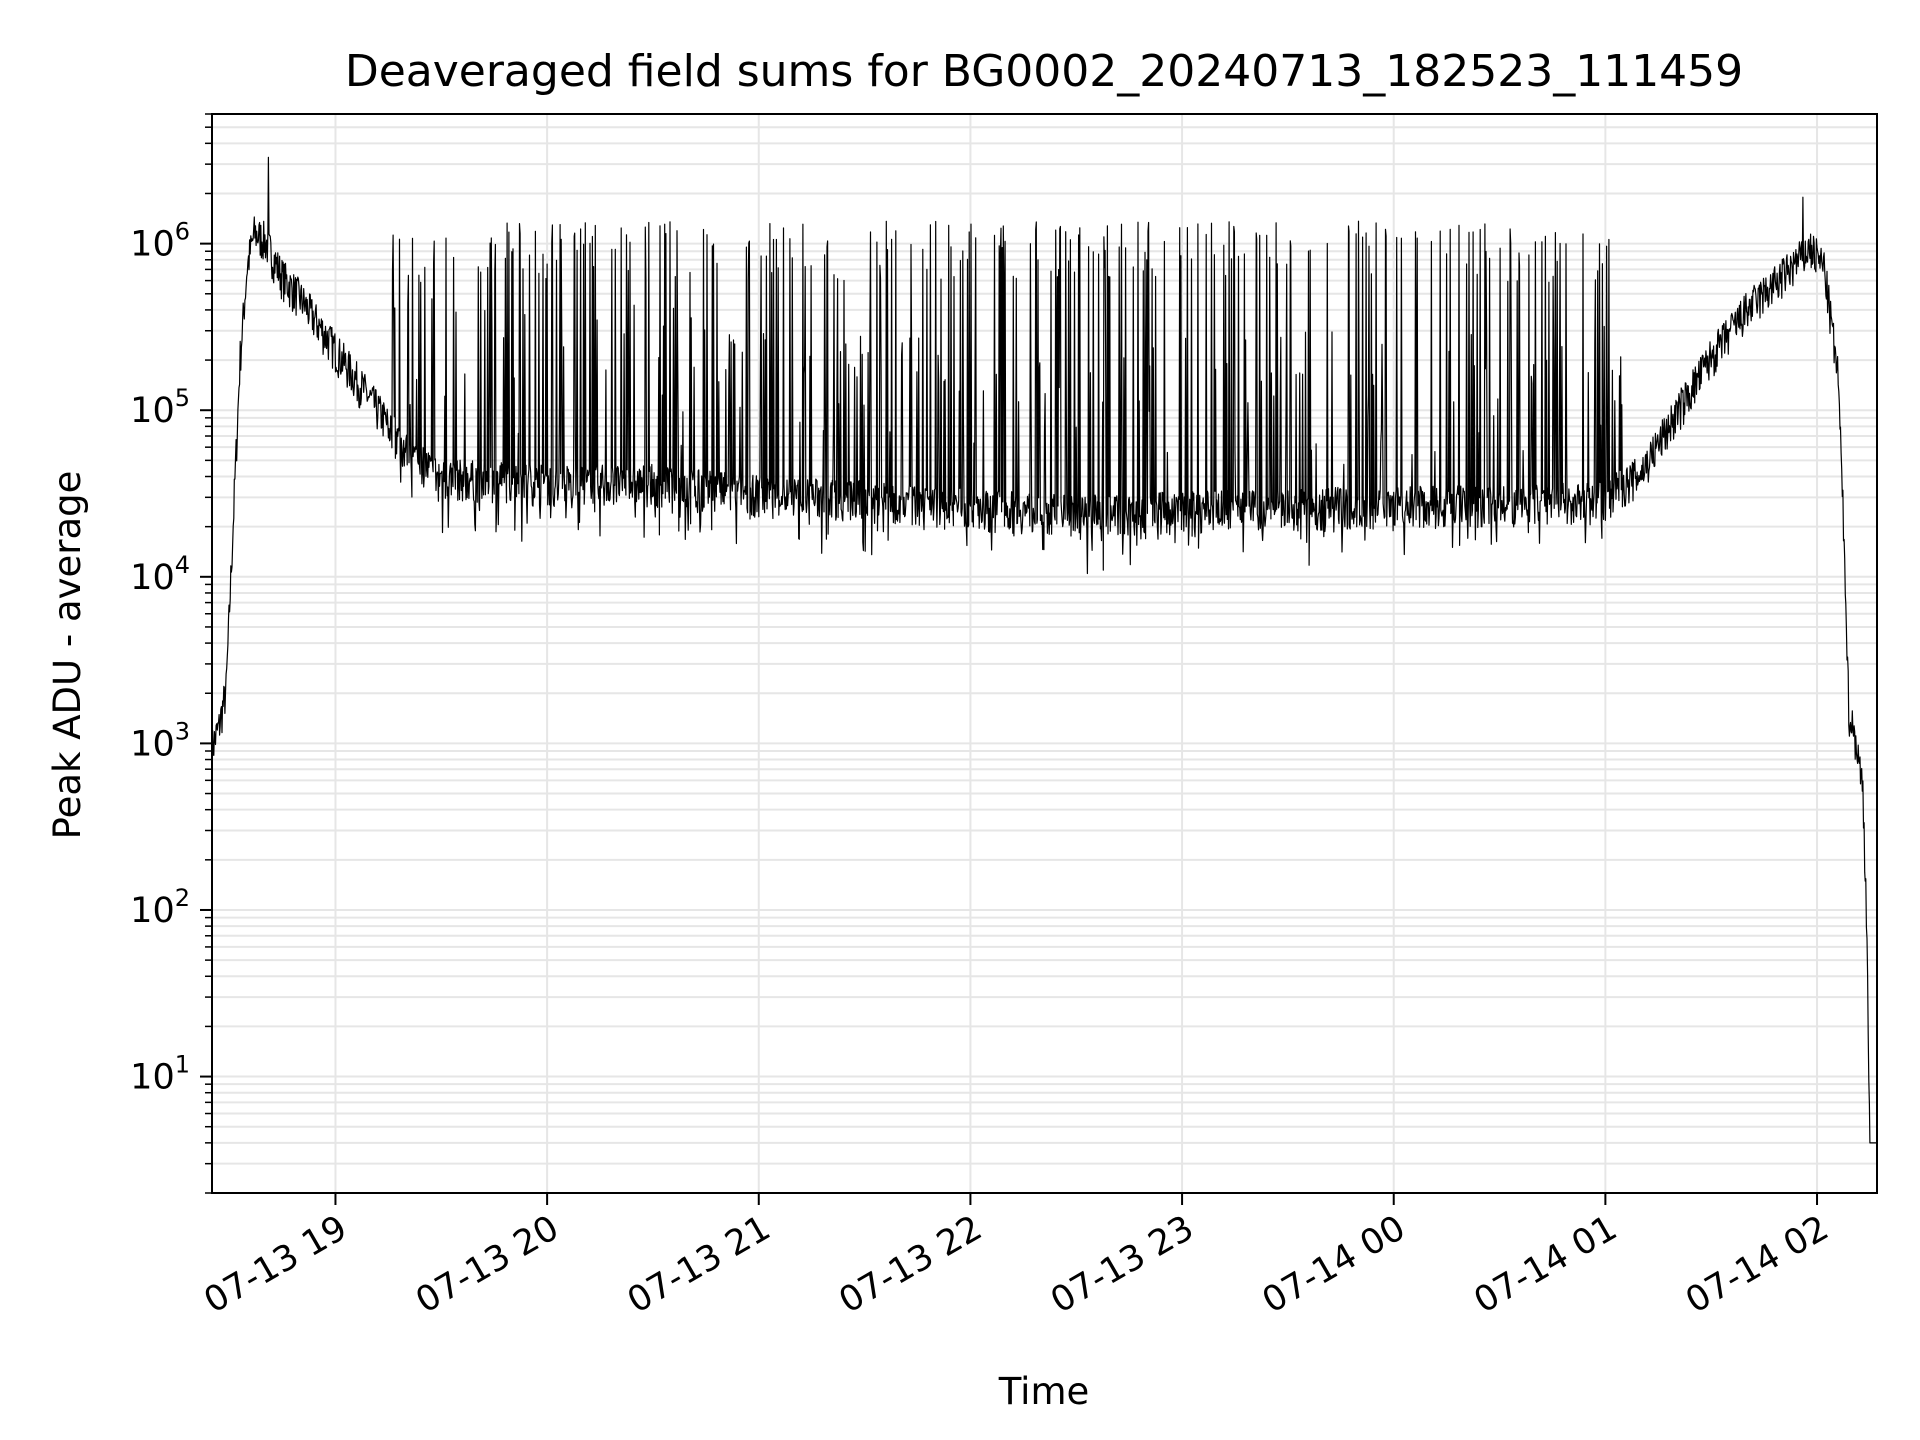  Describe the element at coordinates (911, 1264) in the screenshot. I see `x-tick-label: 07-13 22` at that location.